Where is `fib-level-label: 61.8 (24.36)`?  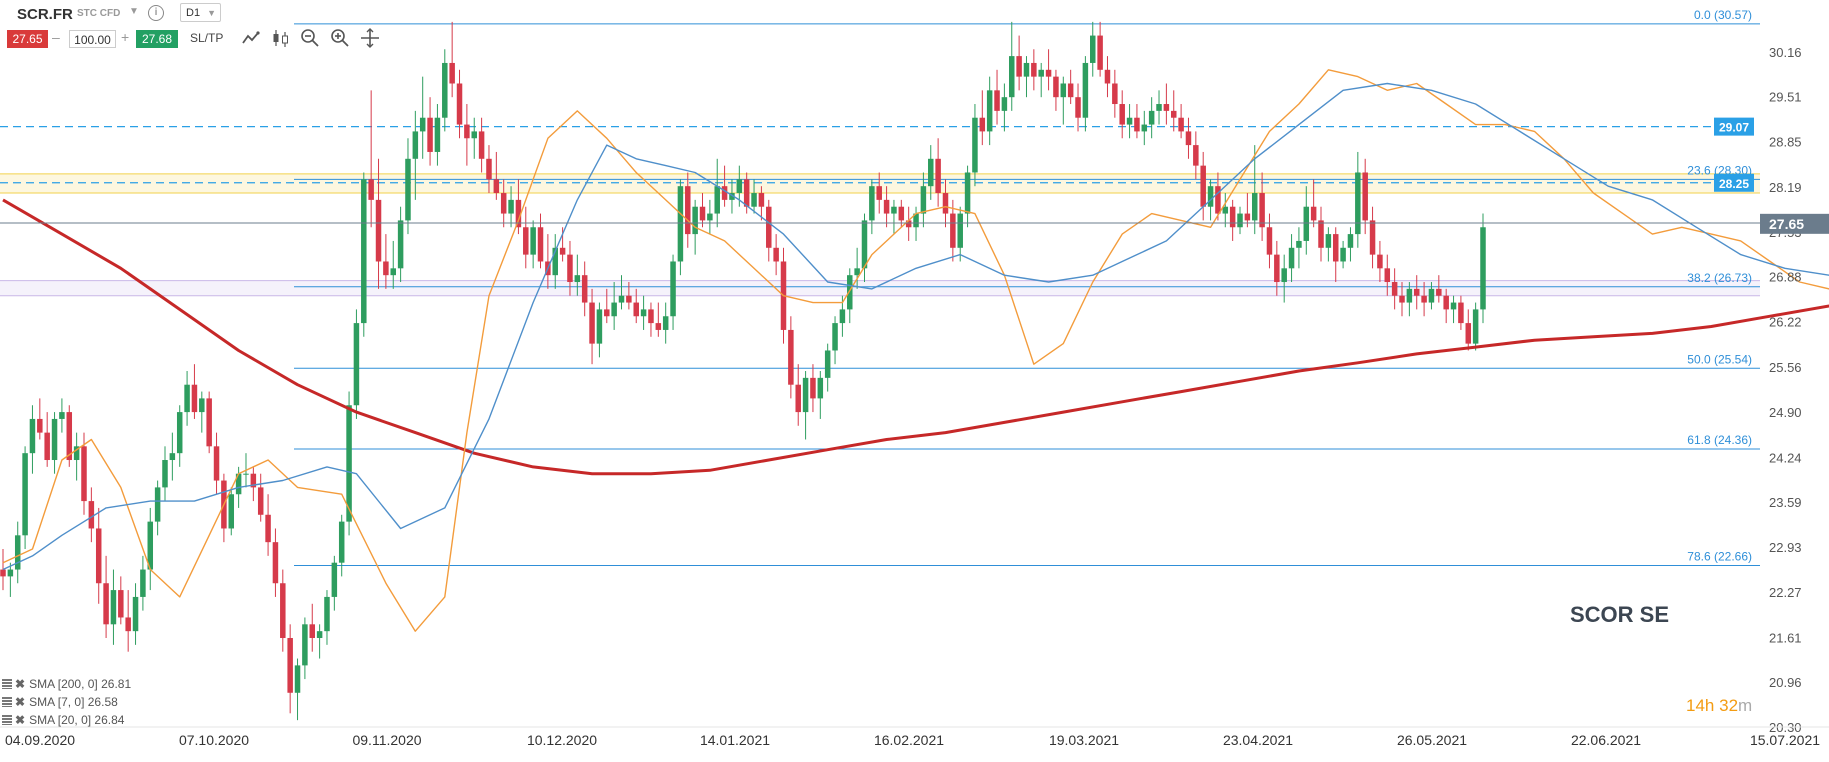
fib-level-label: 61.8 (24.36) is located at coordinates (1719, 440).